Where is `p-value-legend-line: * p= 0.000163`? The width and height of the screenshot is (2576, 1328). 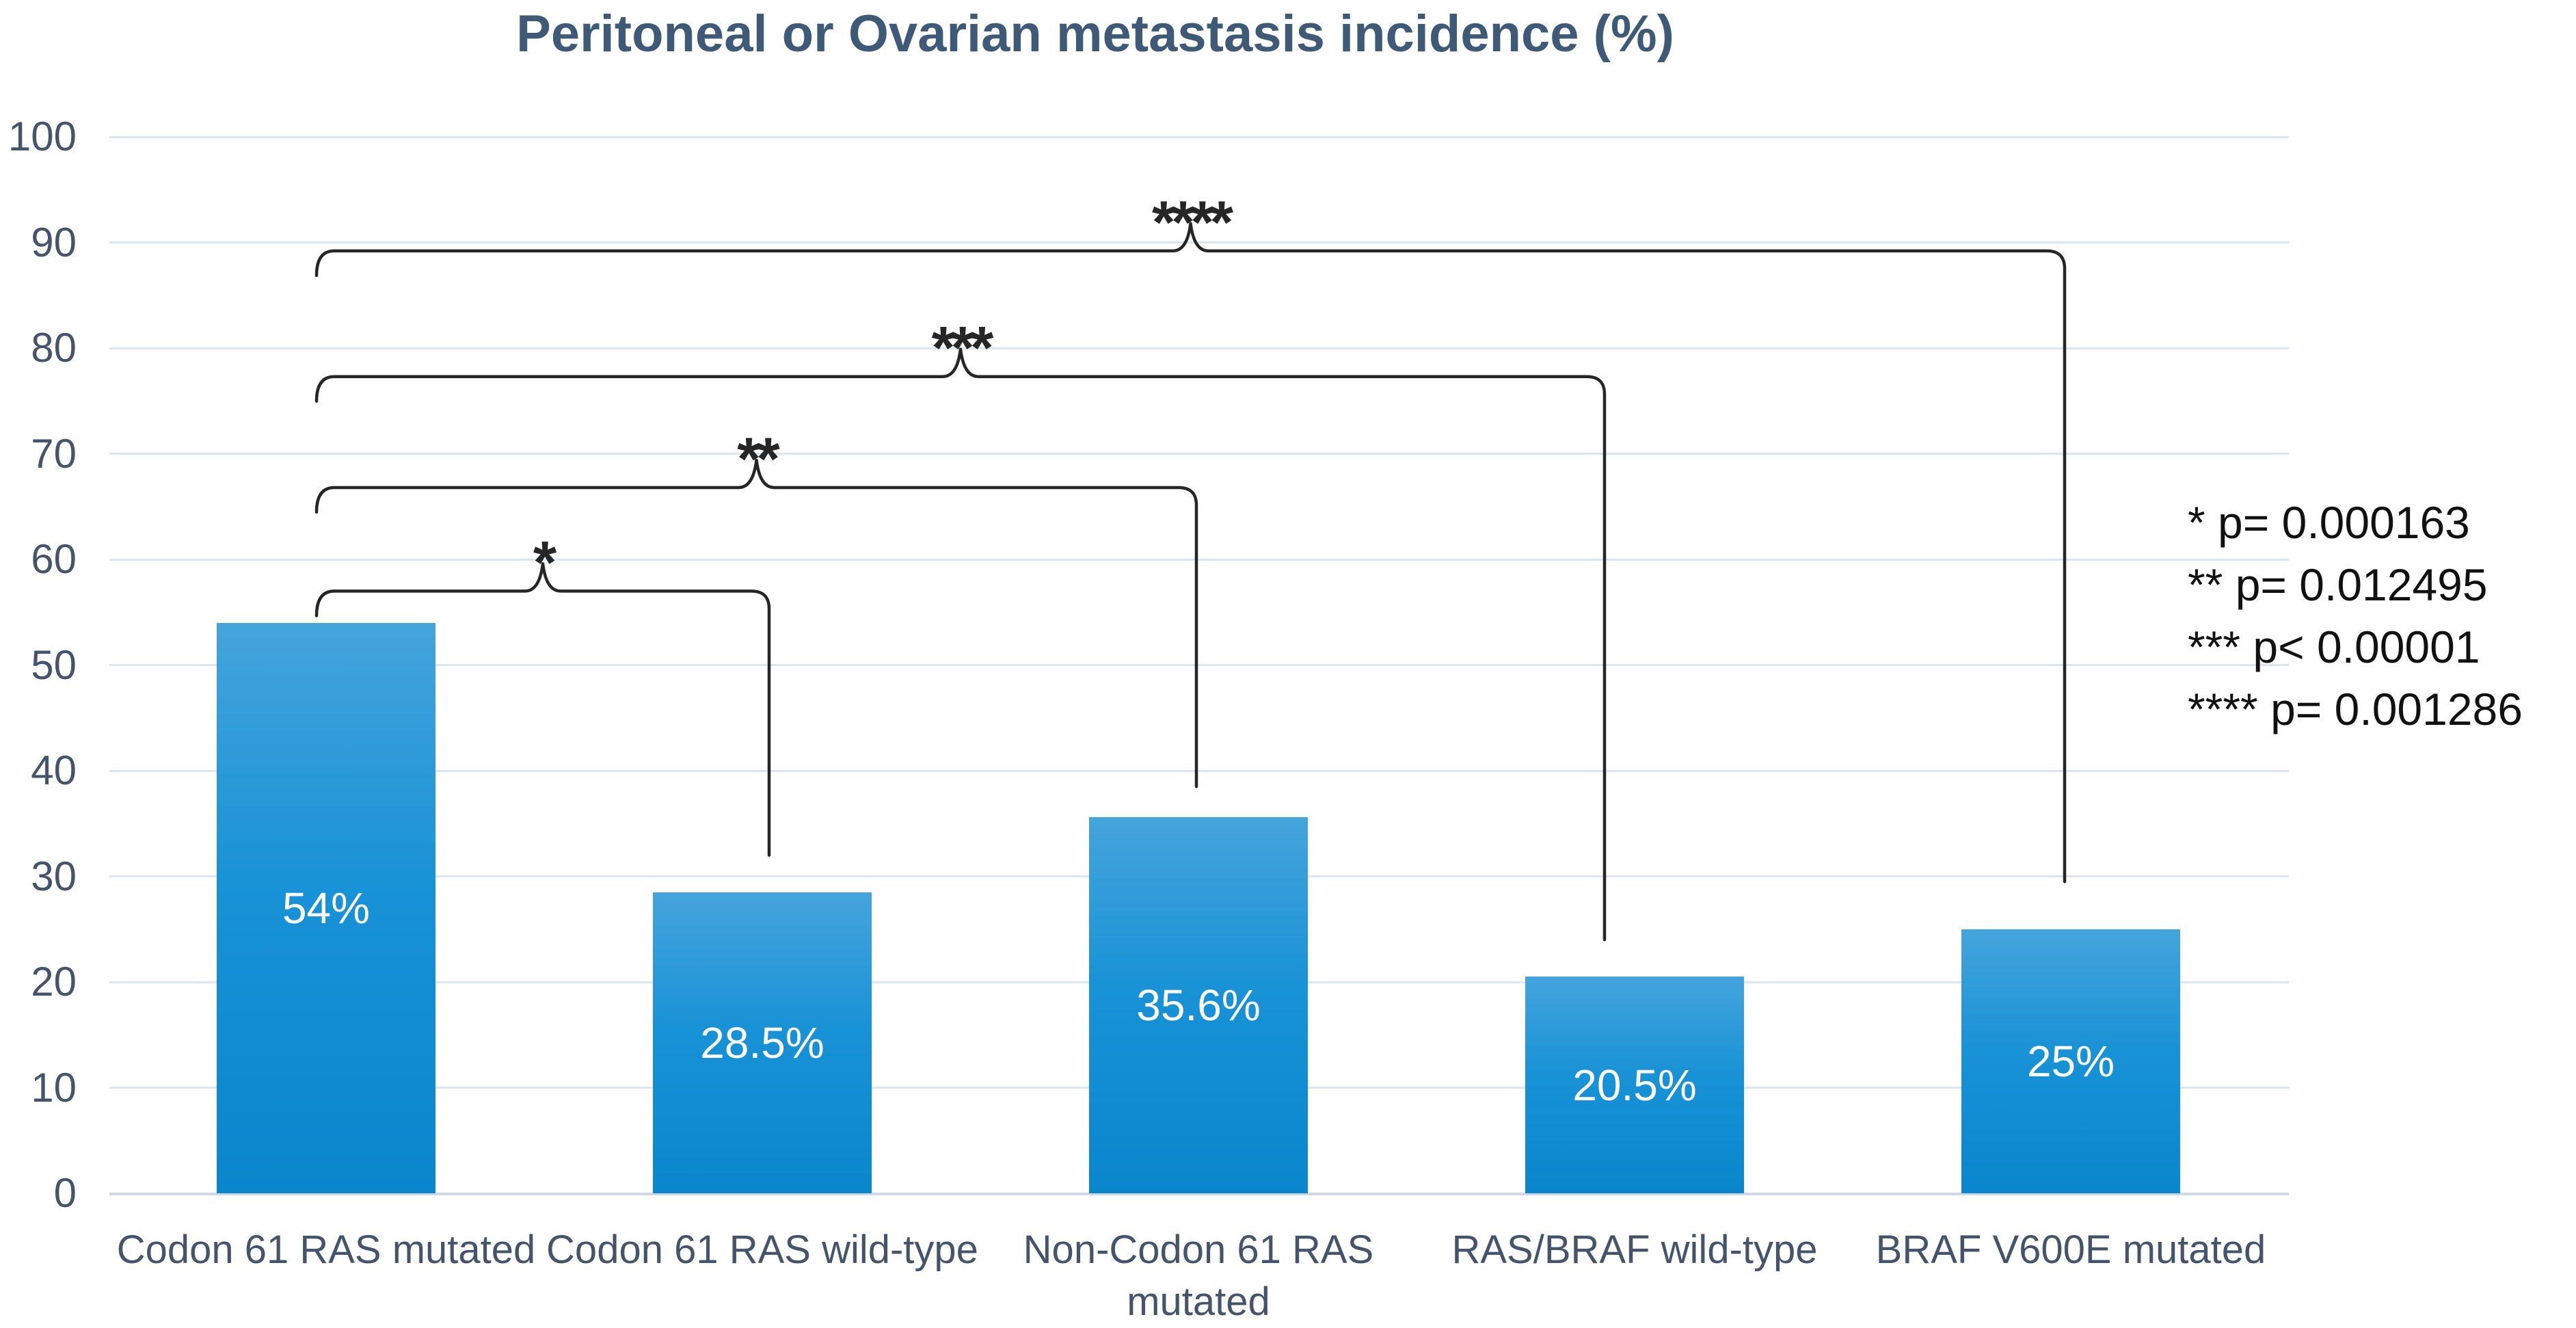
p-value-legend-line: * p= 0.000163 is located at coordinates (2329, 522).